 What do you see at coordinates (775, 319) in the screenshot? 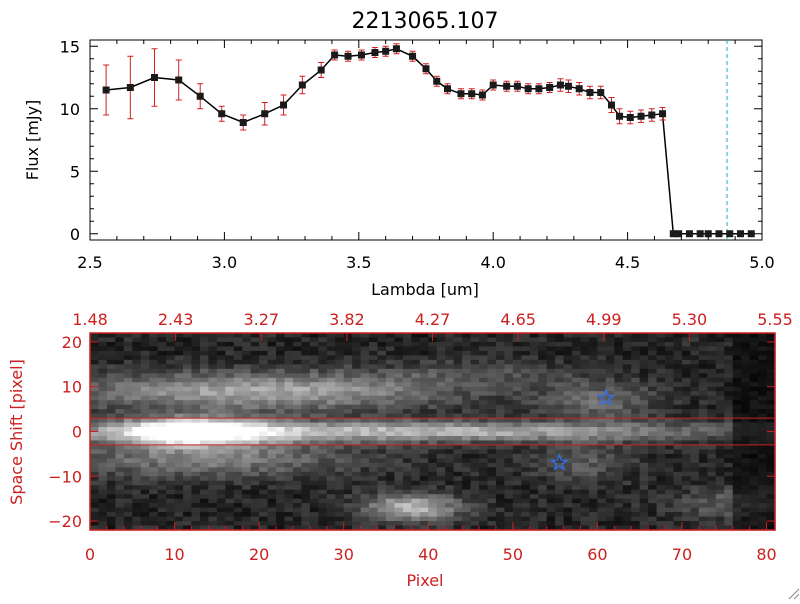
I see `top-tick-label: 5.55` at bounding box center [775, 319].